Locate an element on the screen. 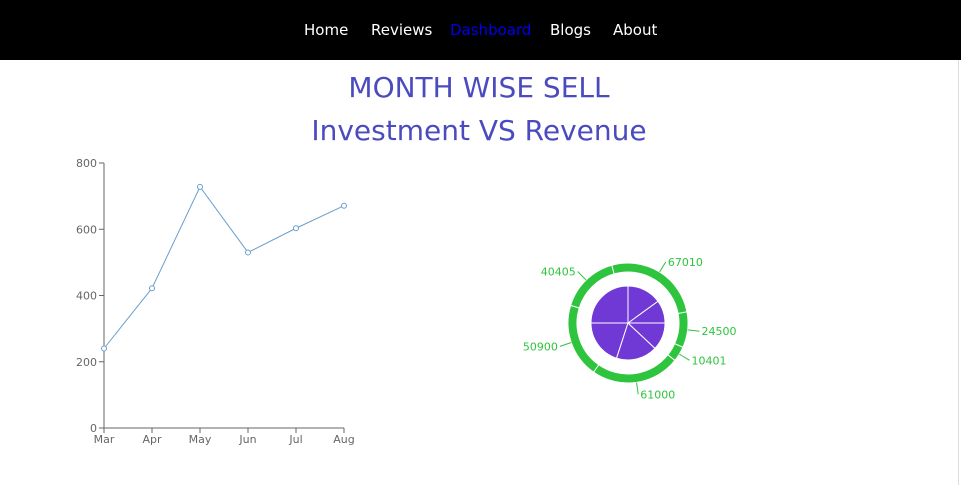 Image resolution: width=961 pixels, height=485 pixels. x-tick-label: May is located at coordinates (200, 439).